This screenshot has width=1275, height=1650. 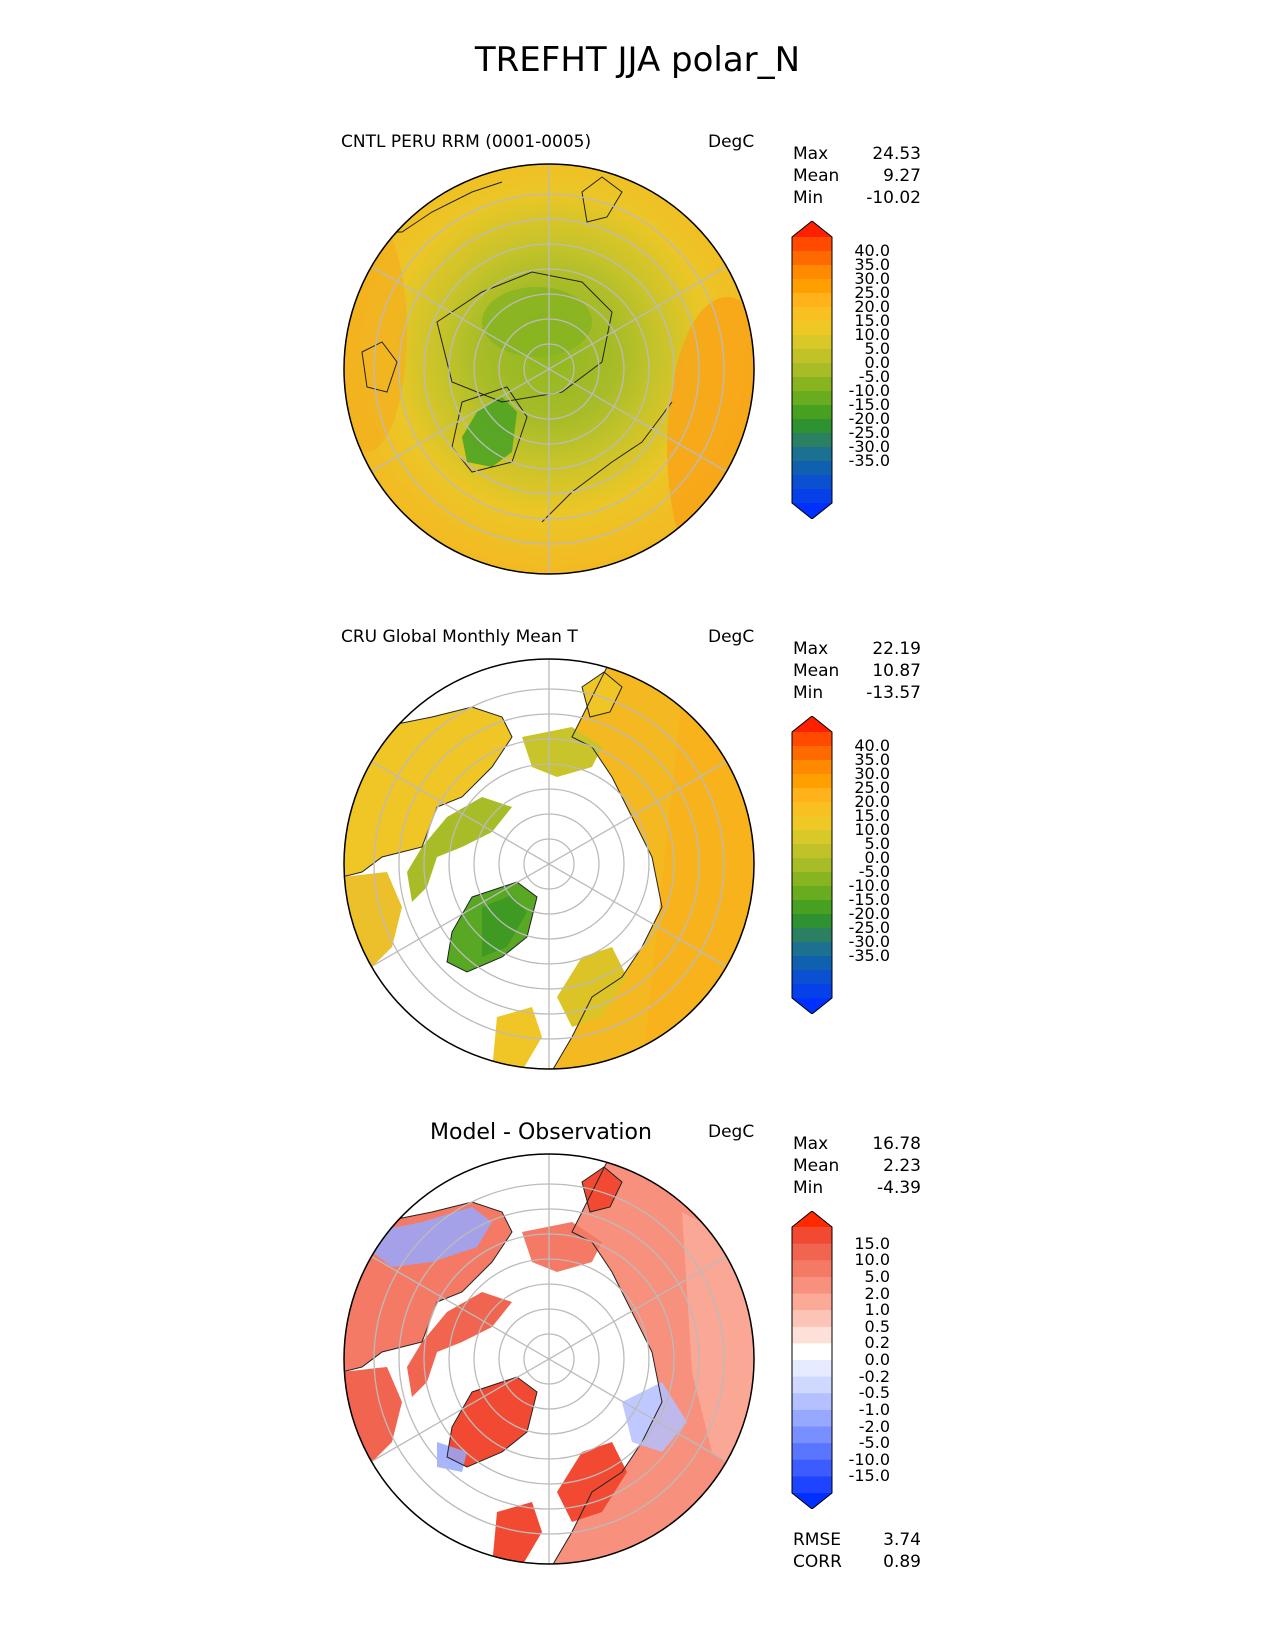 I want to click on stat-max: Max 22.19, so click(x=857, y=649).